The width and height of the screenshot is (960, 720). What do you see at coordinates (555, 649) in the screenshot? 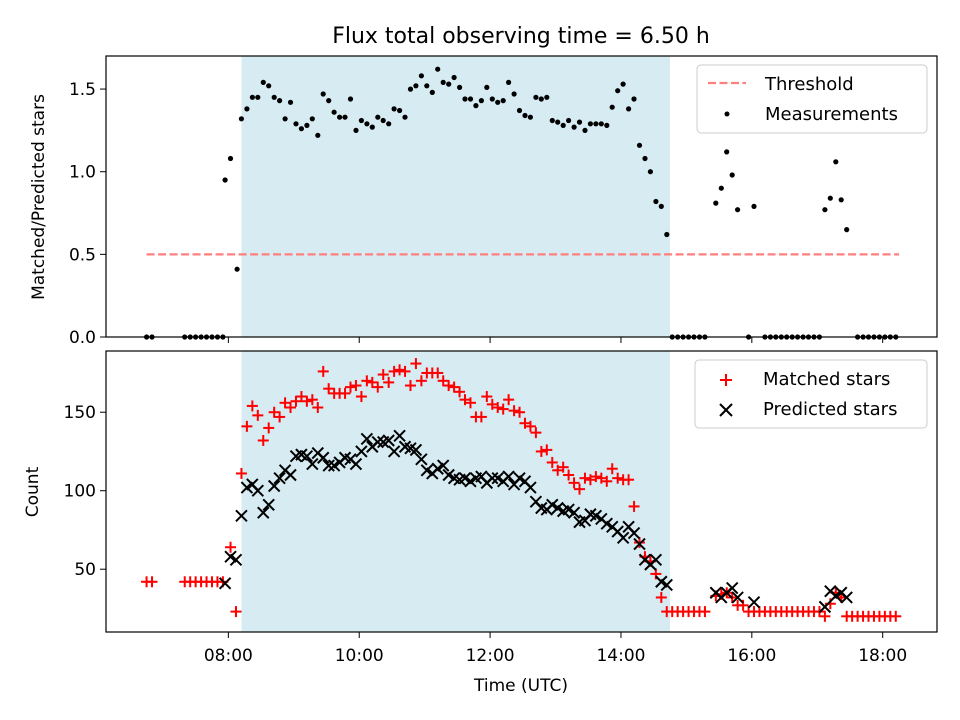
I see `count-x-axis: 08:00 10:00 12:00 14:00 16:00 18:00` at bounding box center [555, 649].